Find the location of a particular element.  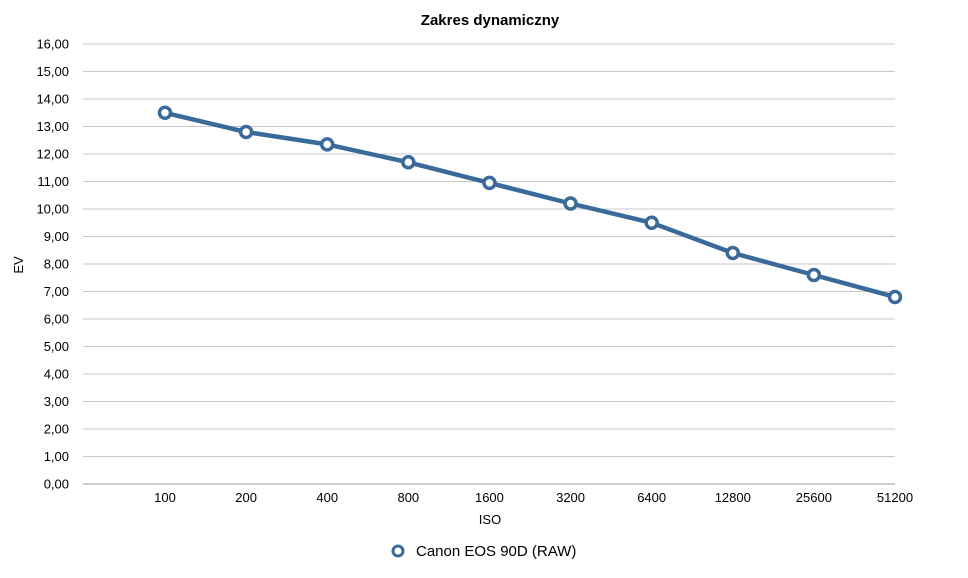

x-axis-ticks: 100 200 400 800 1600 3200 6400 12800 25600 51200 is located at coordinates (533, 497).